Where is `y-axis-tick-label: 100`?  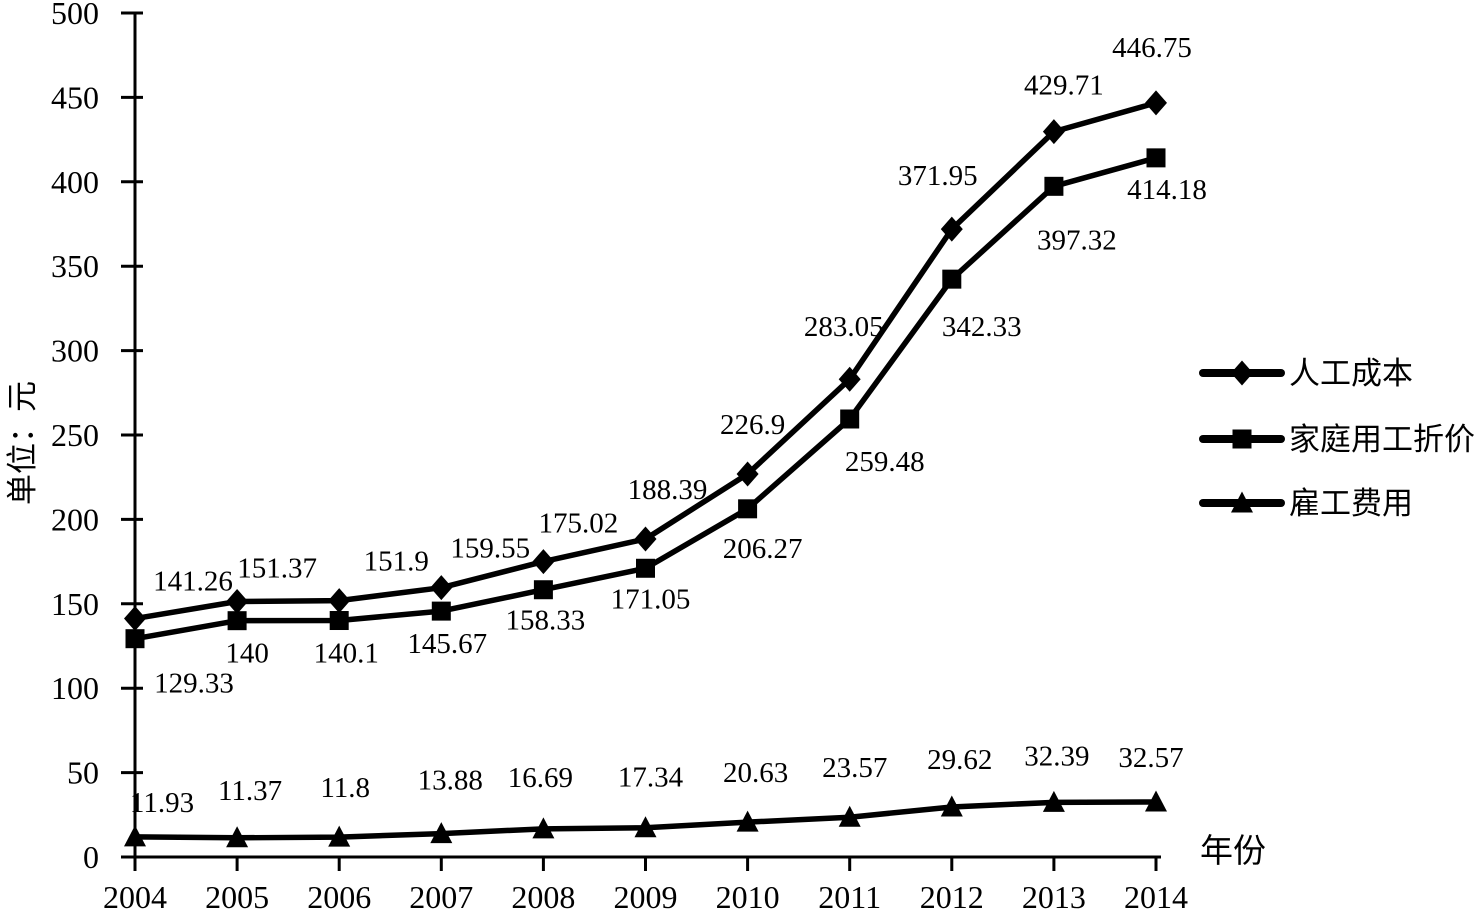 y-axis-tick-label: 100 is located at coordinates (75, 688).